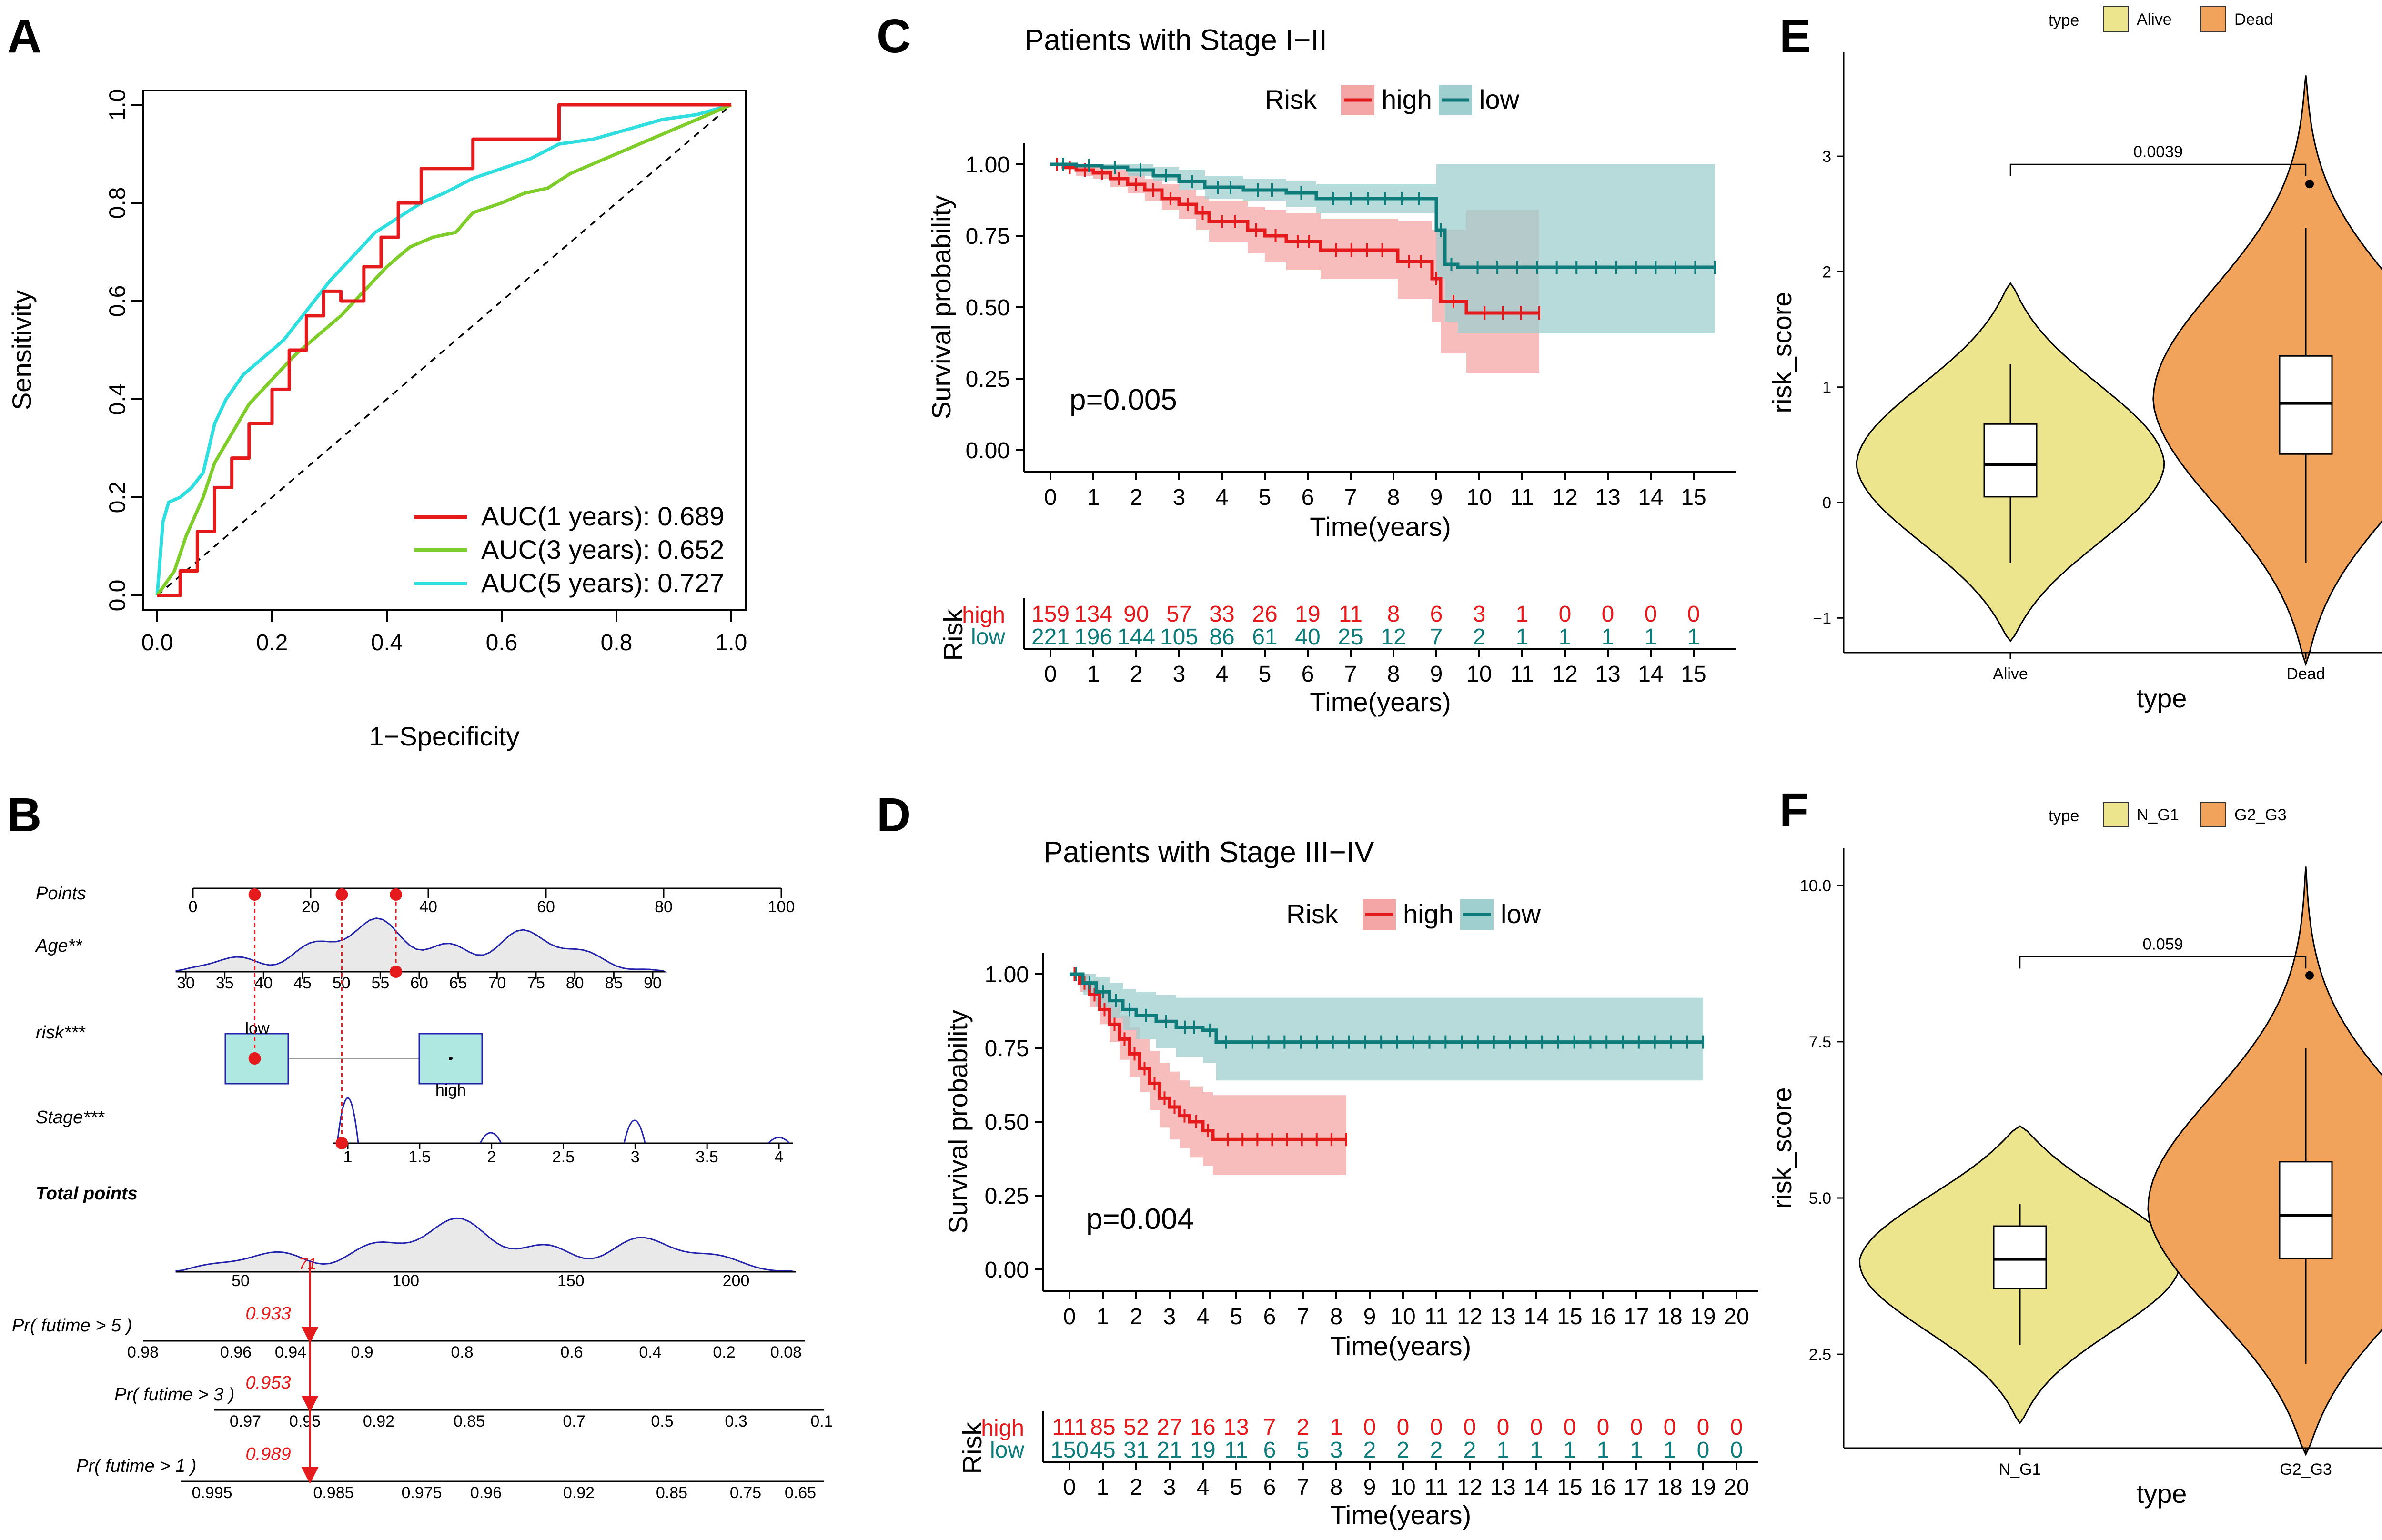  Describe the element at coordinates (22, 350) in the screenshot. I see `roc-y-axis-title: Sensitivity` at that location.